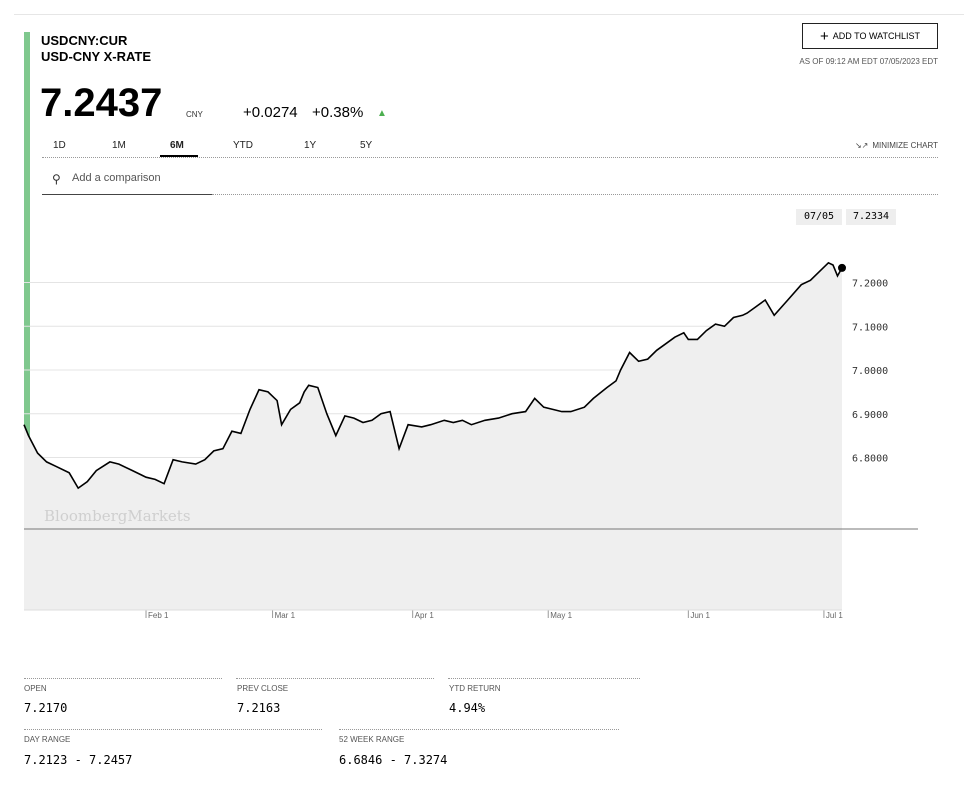  I want to click on tab-1d: 1D, so click(59, 145).